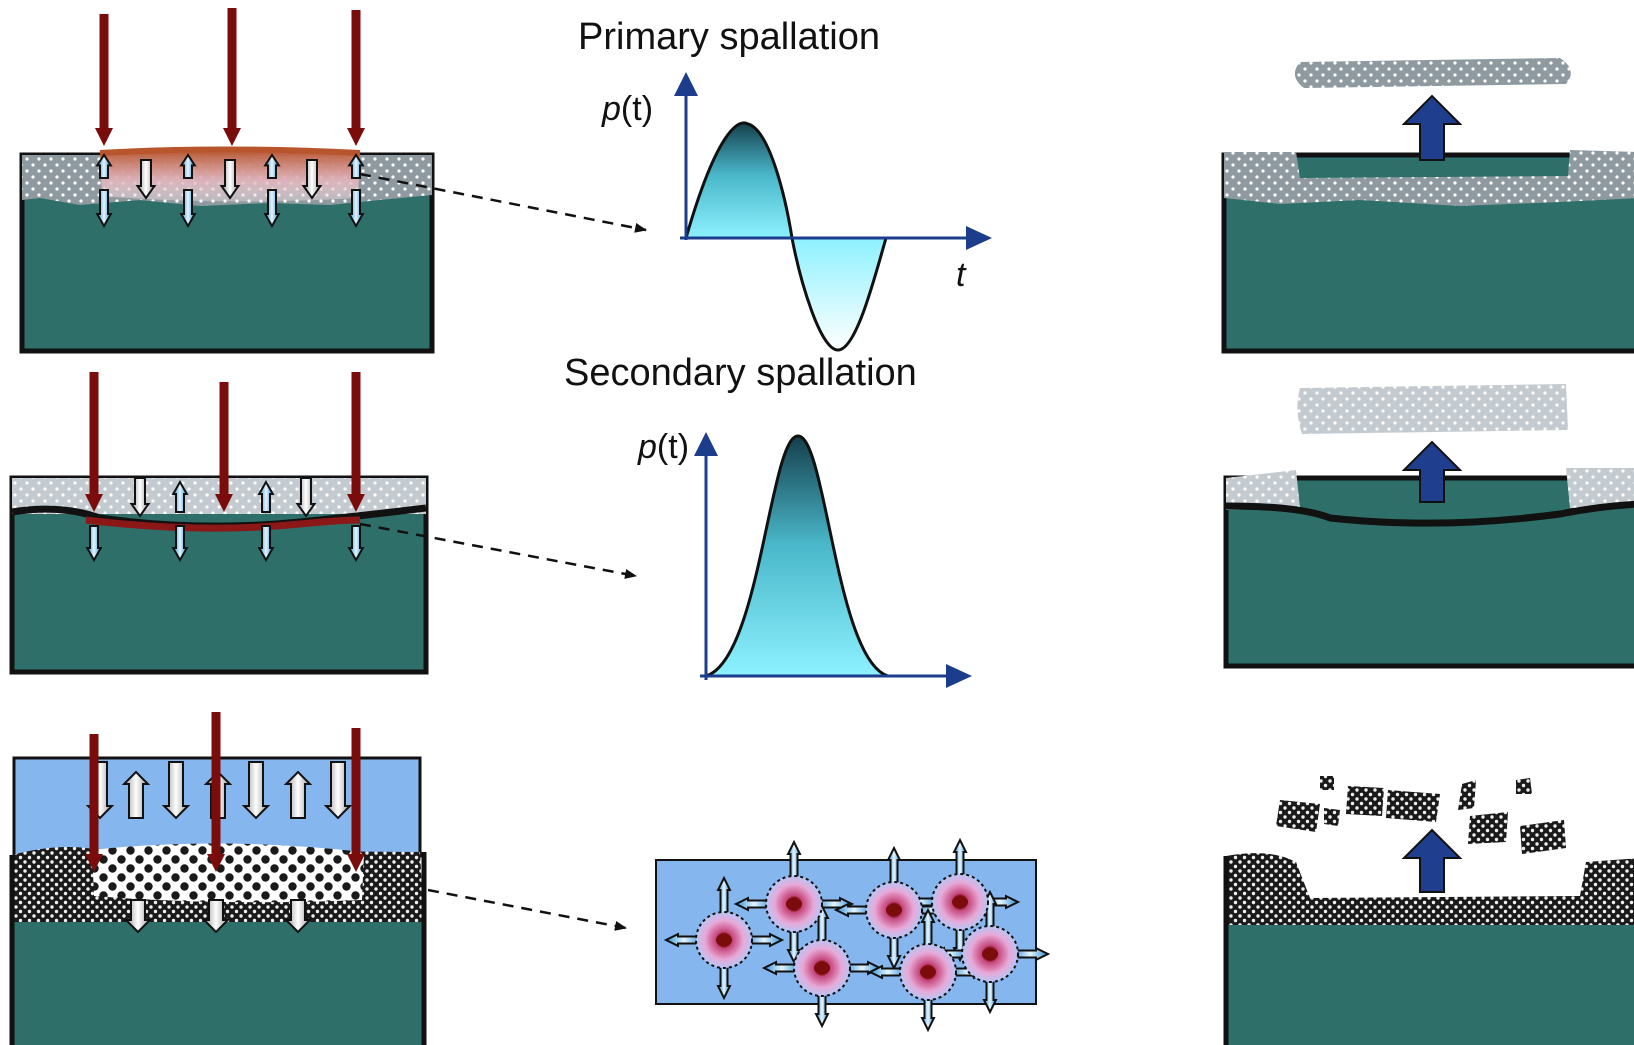 This screenshot has height=1045, width=1634. What do you see at coordinates (527, 909) in the screenshot?
I see `connector-confined` at bounding box center [527, 909].